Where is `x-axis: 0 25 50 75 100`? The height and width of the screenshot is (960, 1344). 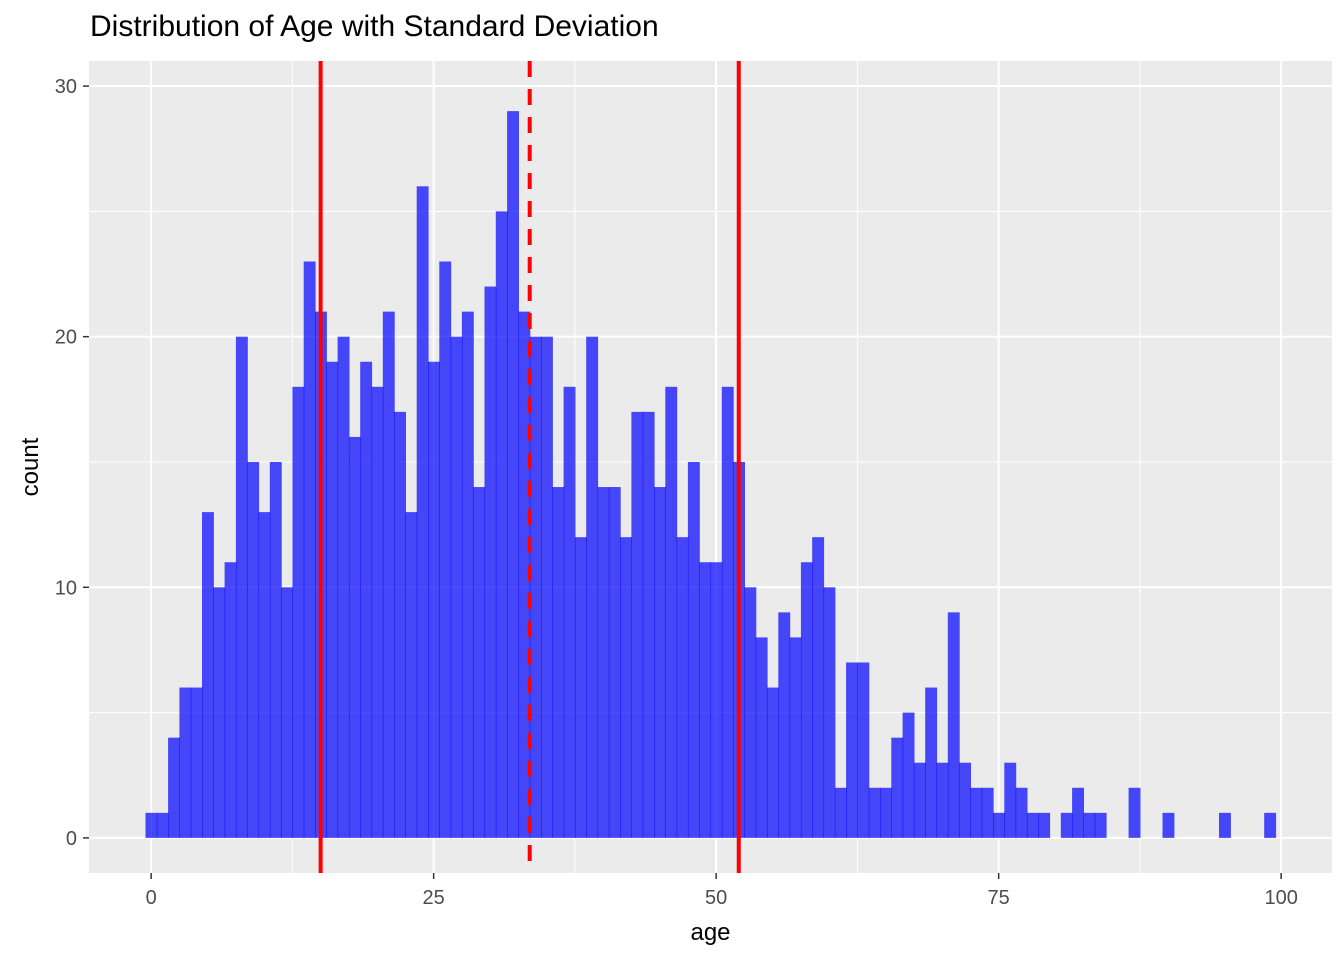
x-axis: 0 25 50 75 100 is located at coordinates (722, 891).